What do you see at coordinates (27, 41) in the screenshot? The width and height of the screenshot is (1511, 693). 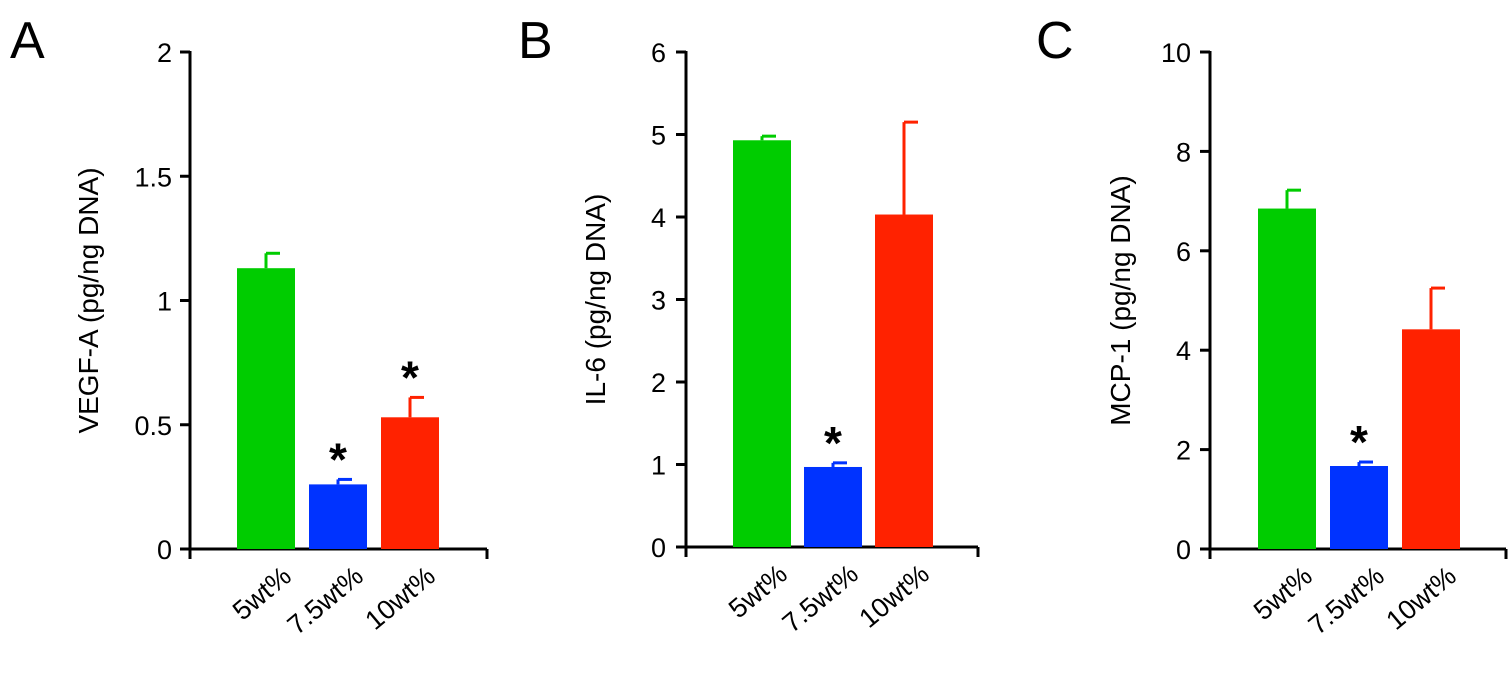 I see `panel-label: A` at bounding box center [27, 41].